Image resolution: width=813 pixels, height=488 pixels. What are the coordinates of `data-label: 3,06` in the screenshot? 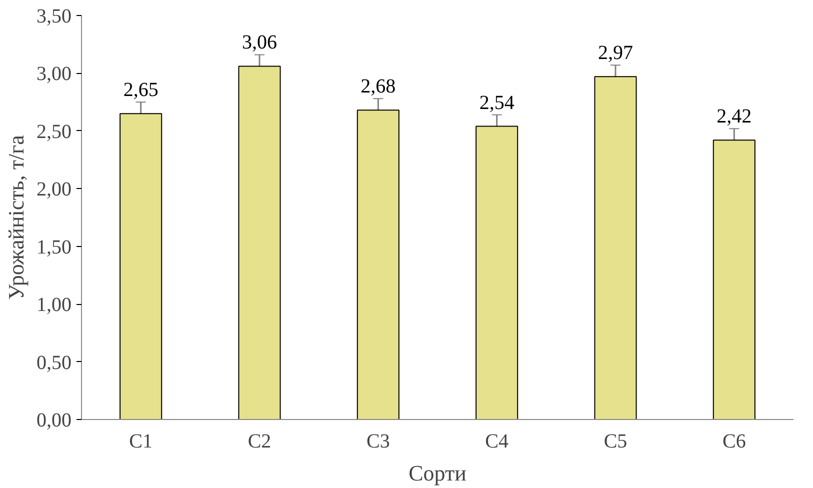 It's located at (259, 43).